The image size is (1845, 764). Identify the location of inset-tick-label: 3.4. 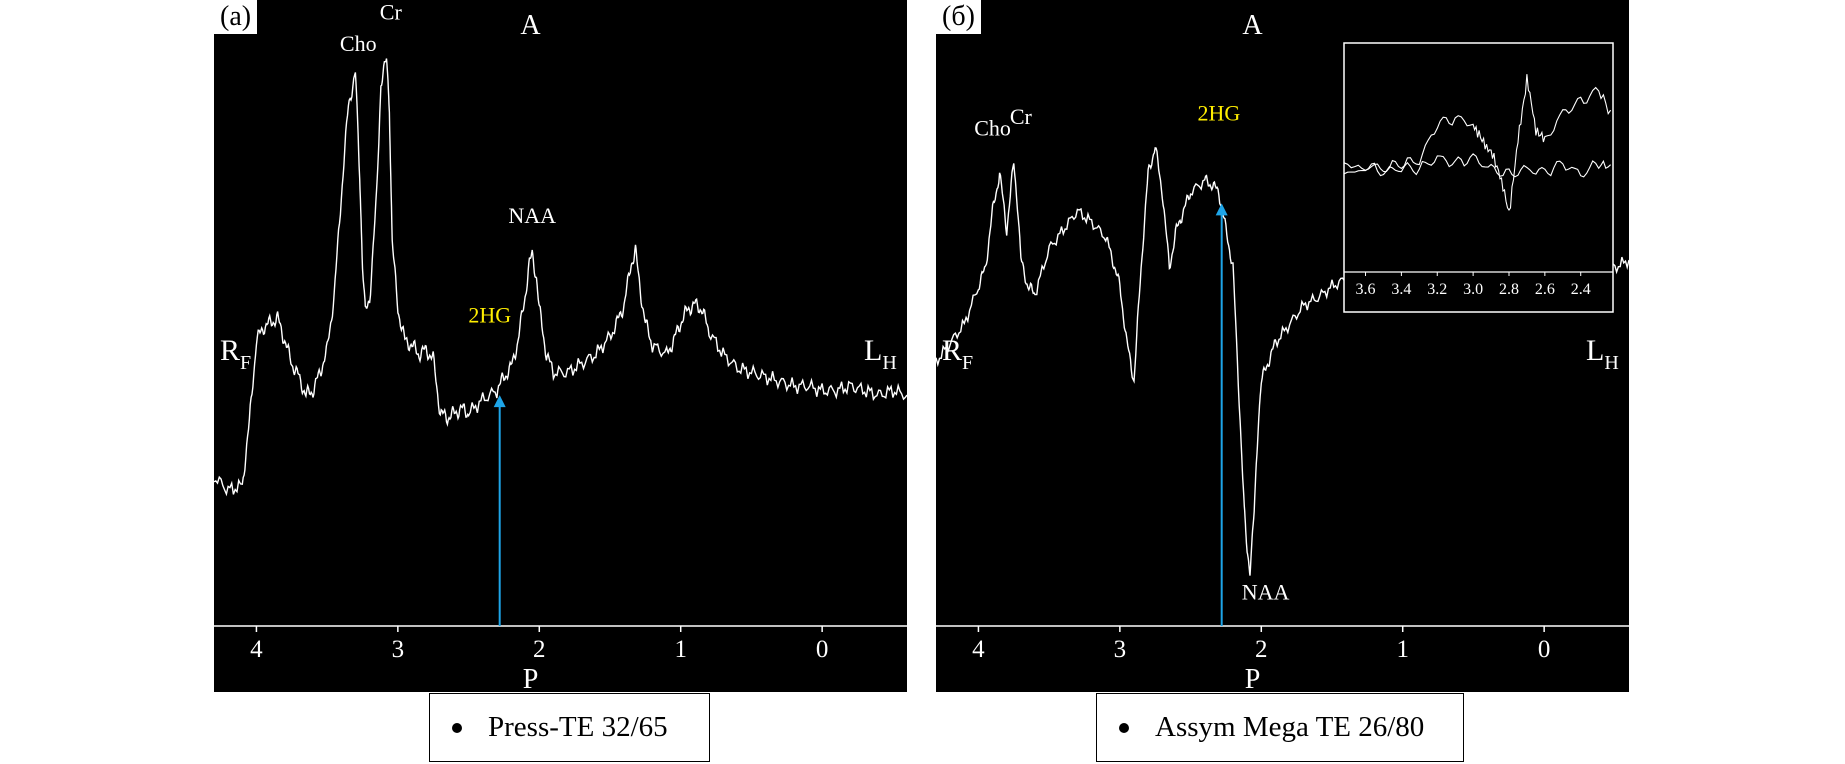
(1401, 289).